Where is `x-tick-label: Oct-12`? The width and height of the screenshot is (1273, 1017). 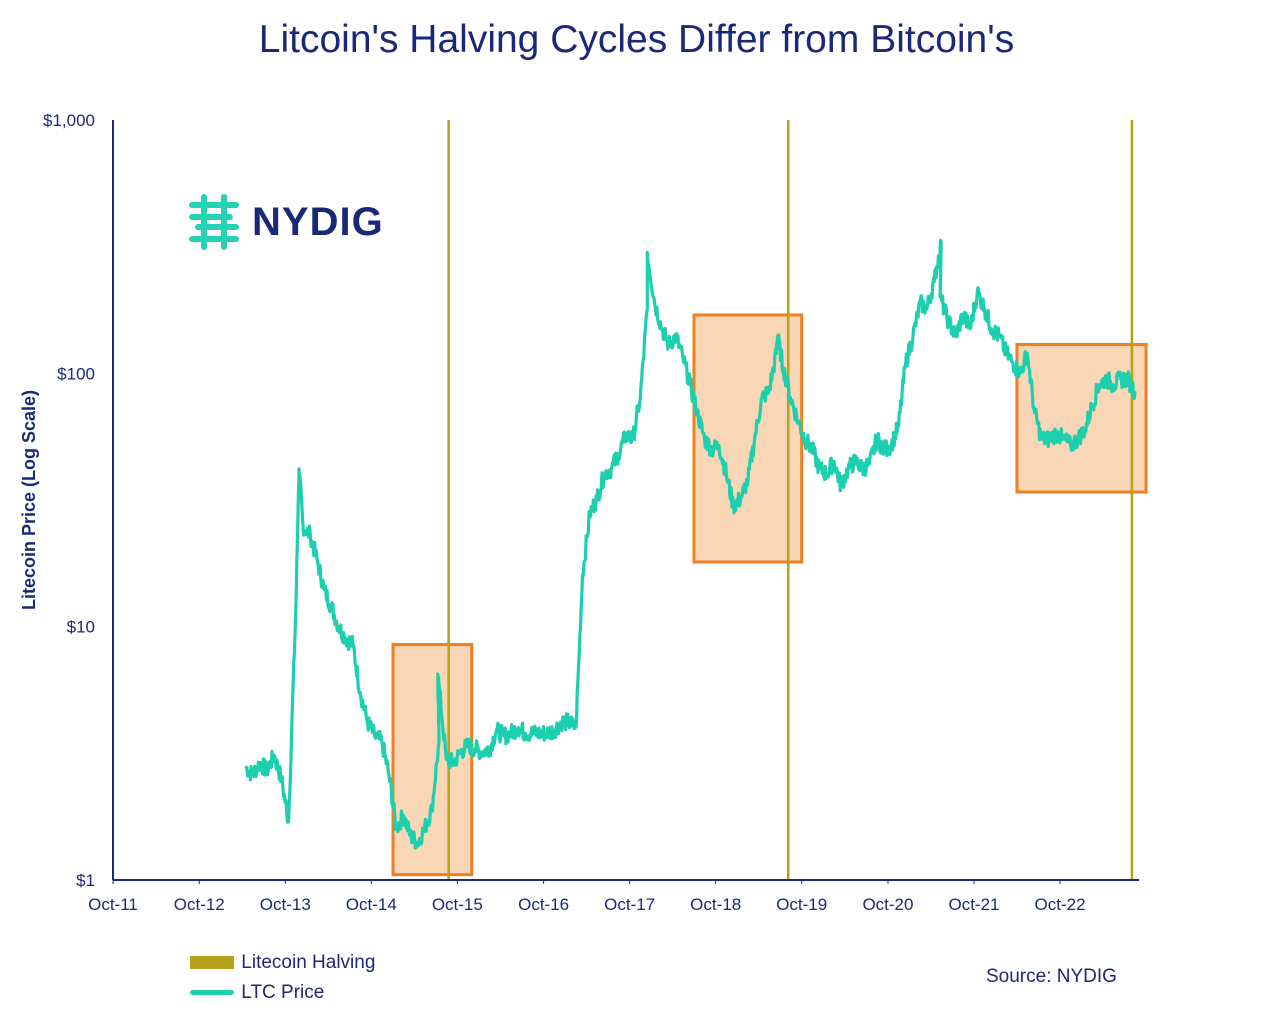
x-tick-label: Oct-12 is located at coordinates (199, 904).